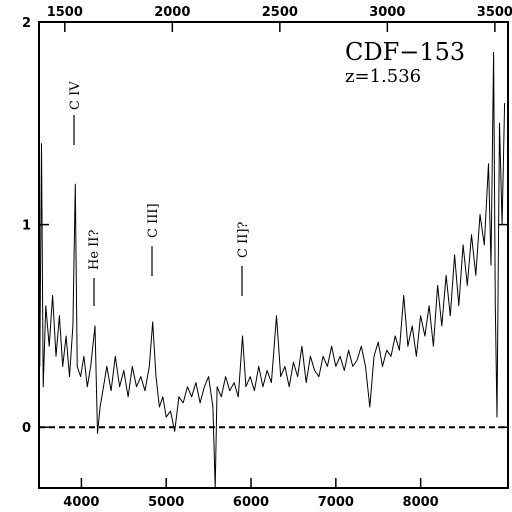 The image size is (512, 512). Describe the element at coordinates (75, 95) in the screenshot. I see `annotation: C IV` at that location.